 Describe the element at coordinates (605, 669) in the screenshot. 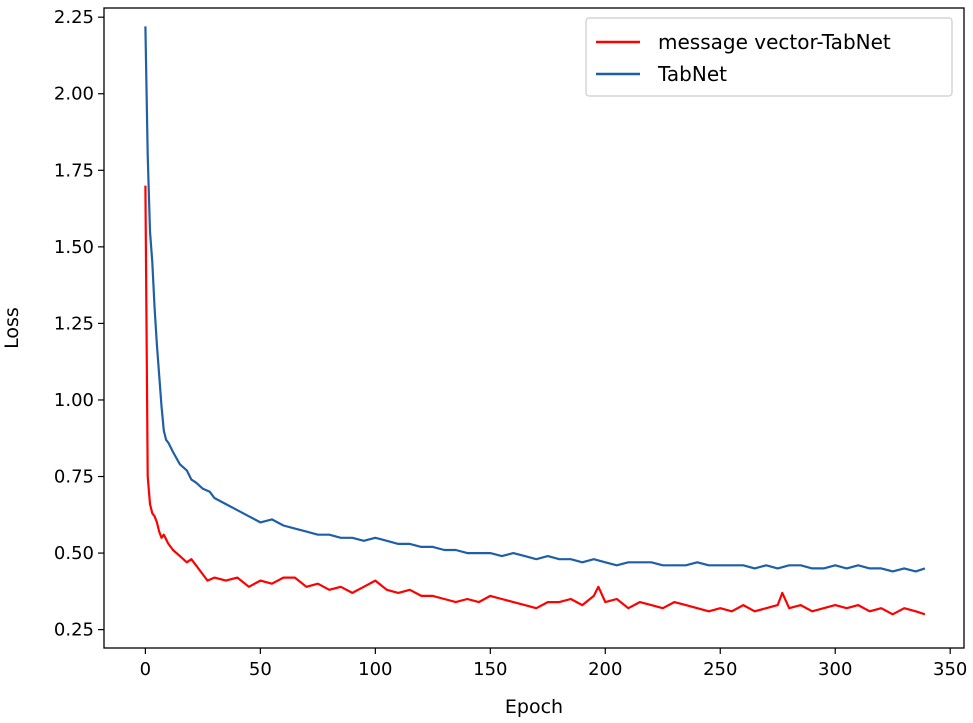

I see `x-tick-label: 200` at that location.